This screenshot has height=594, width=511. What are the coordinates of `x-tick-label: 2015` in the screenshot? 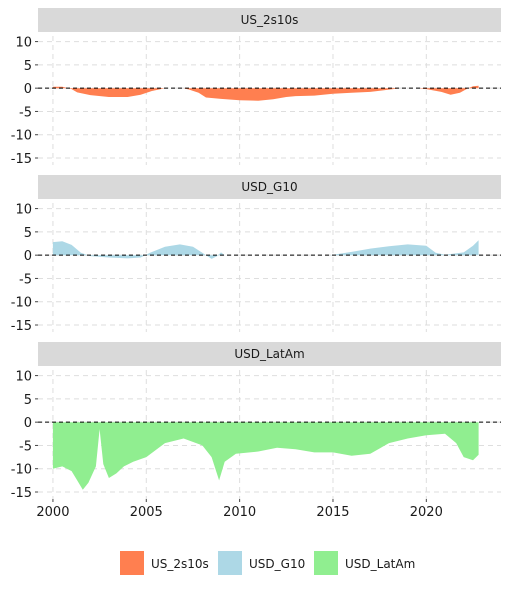 It's located at (332, 512).